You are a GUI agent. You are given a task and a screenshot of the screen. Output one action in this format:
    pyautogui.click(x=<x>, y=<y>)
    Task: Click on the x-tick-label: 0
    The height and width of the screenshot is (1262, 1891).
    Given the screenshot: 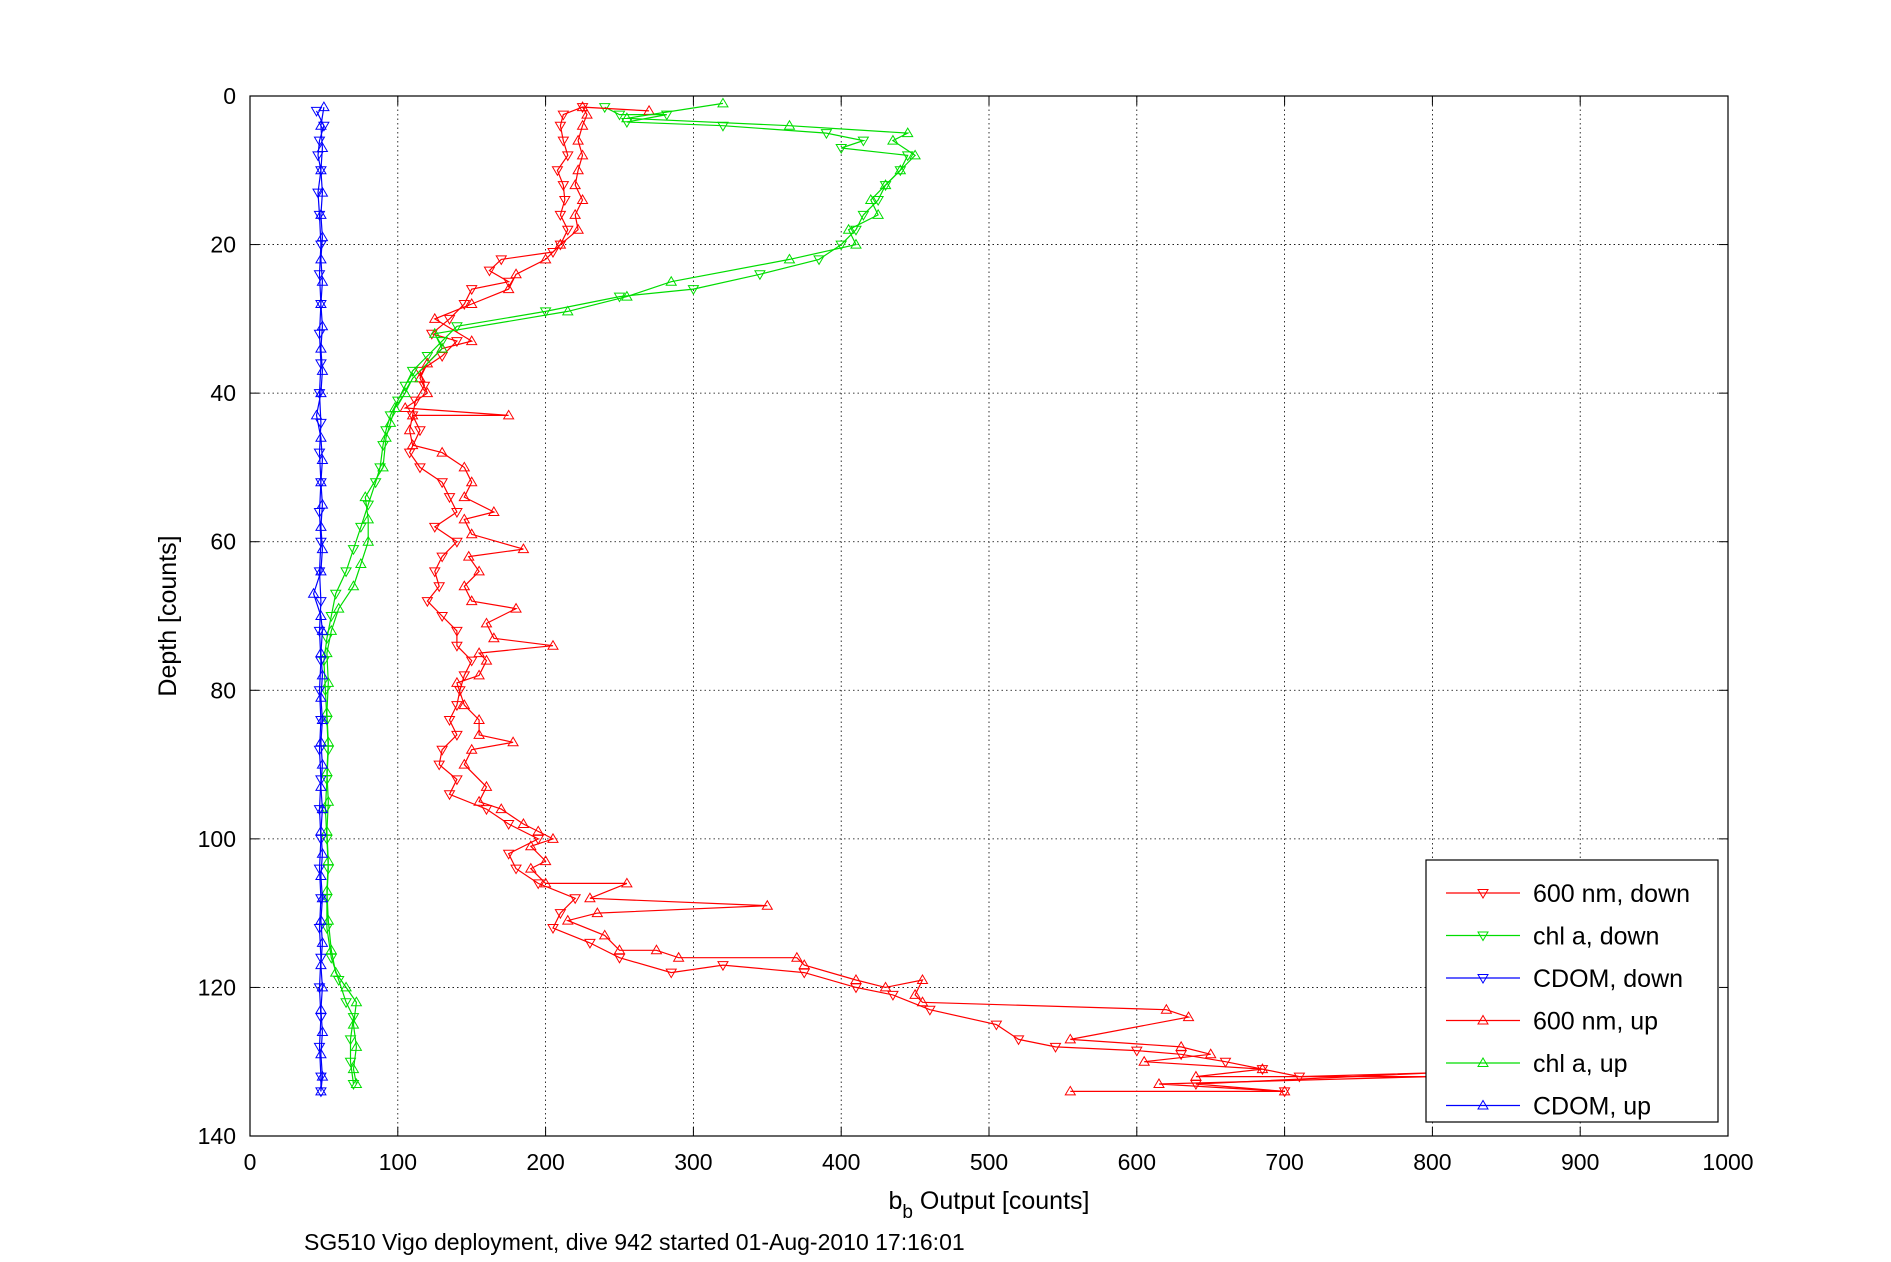 What is the action you would take?
    pyautogui.click(x=250, y=1162)
    